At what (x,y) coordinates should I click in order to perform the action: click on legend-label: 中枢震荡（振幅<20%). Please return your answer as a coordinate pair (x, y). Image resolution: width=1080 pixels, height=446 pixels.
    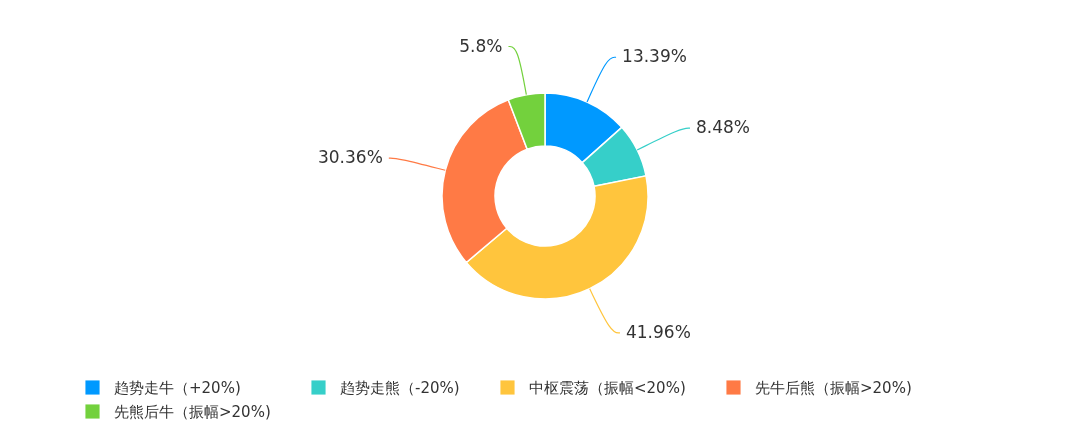
    Looking at the image, I should click on (607, 387).